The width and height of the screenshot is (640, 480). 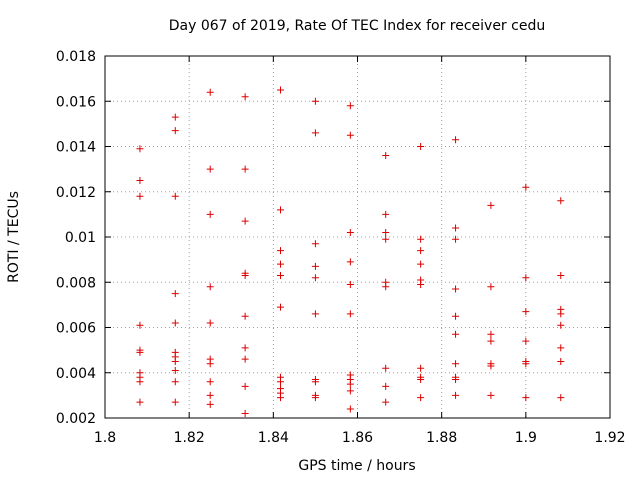 I want to click on x-tick-labels: 1.8 1.82 1.84 1.86 1.88 1.9 1.92, so click(x=360, y=438).